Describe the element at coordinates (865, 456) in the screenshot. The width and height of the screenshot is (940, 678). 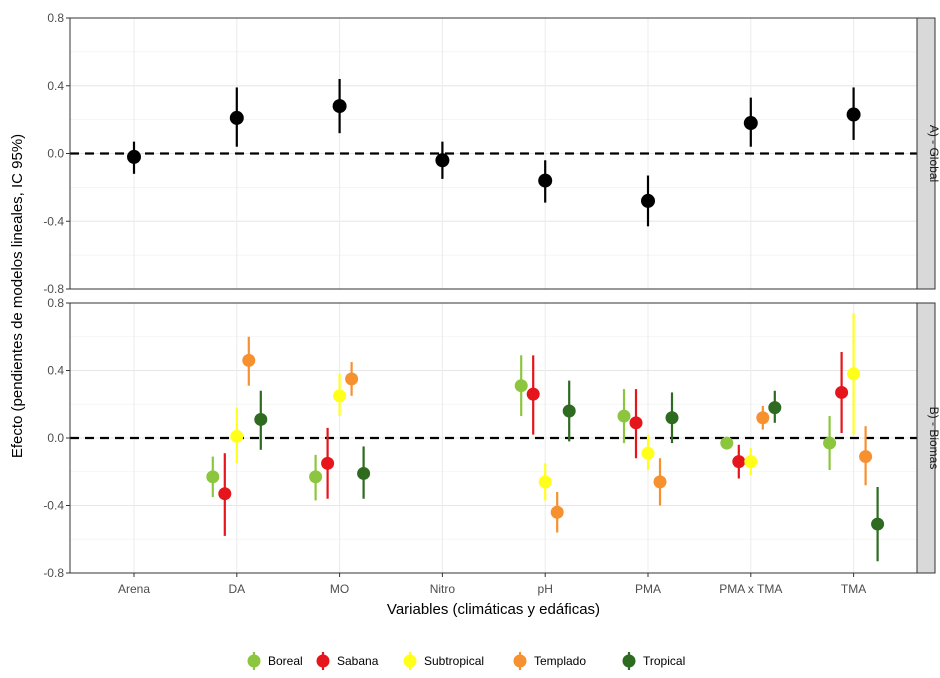
I see `point-b-biomas-templado-tma-marker` at that location.